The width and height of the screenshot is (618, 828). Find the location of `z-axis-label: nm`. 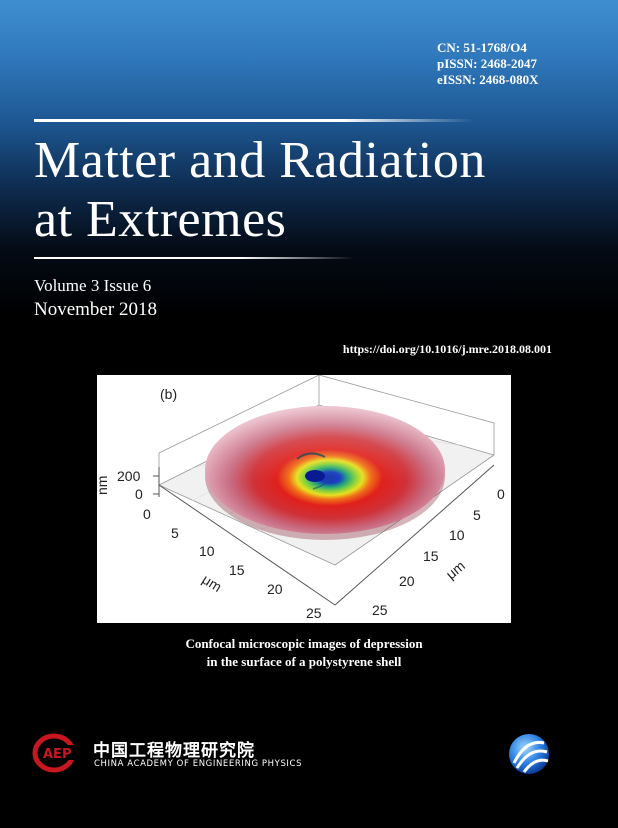

z-axis-label: nm is located at coordinates (103, 485).